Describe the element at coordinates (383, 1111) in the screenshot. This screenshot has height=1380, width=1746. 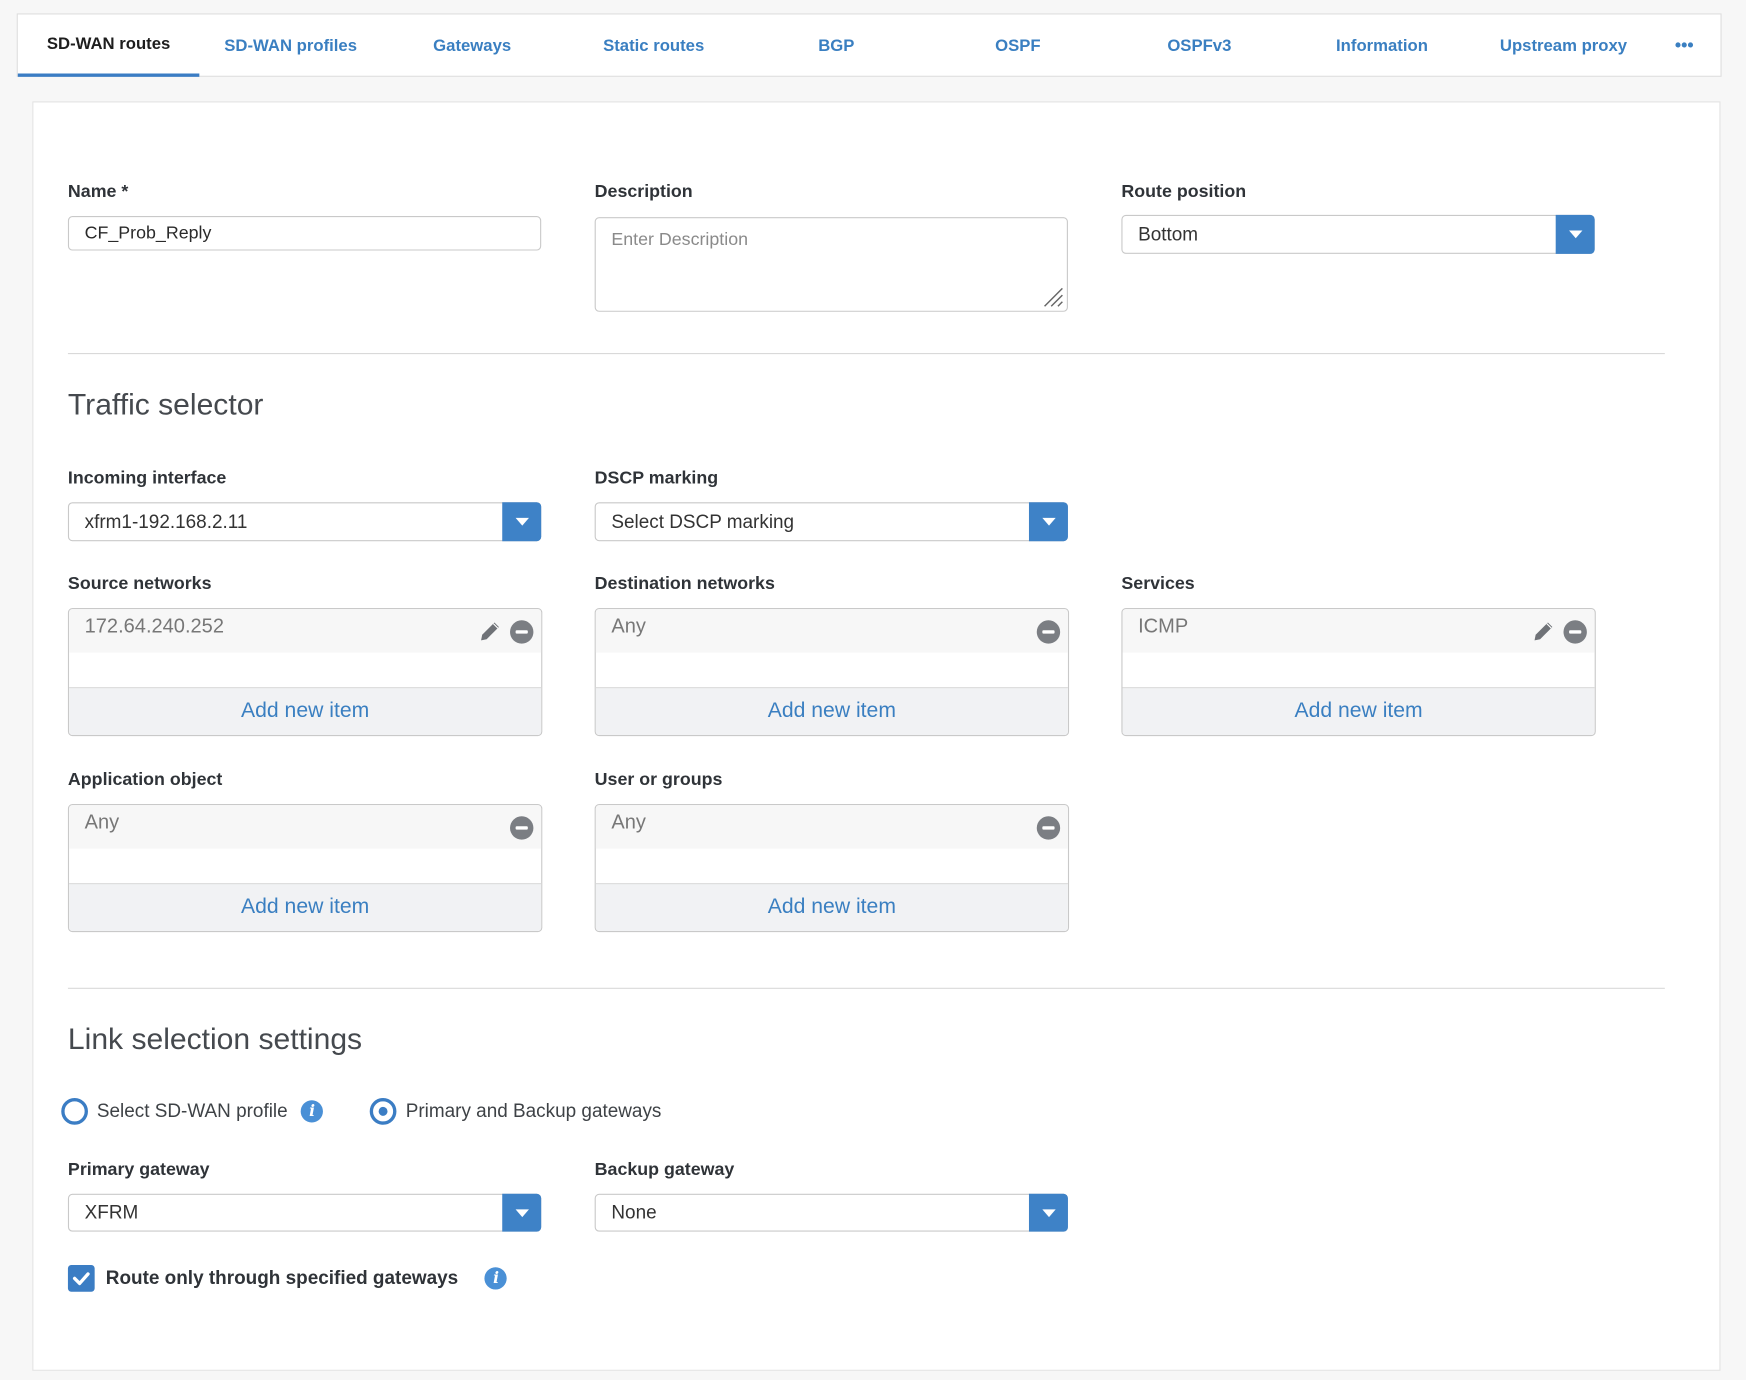
I see `radio-primary-backup-gateways` at that location.